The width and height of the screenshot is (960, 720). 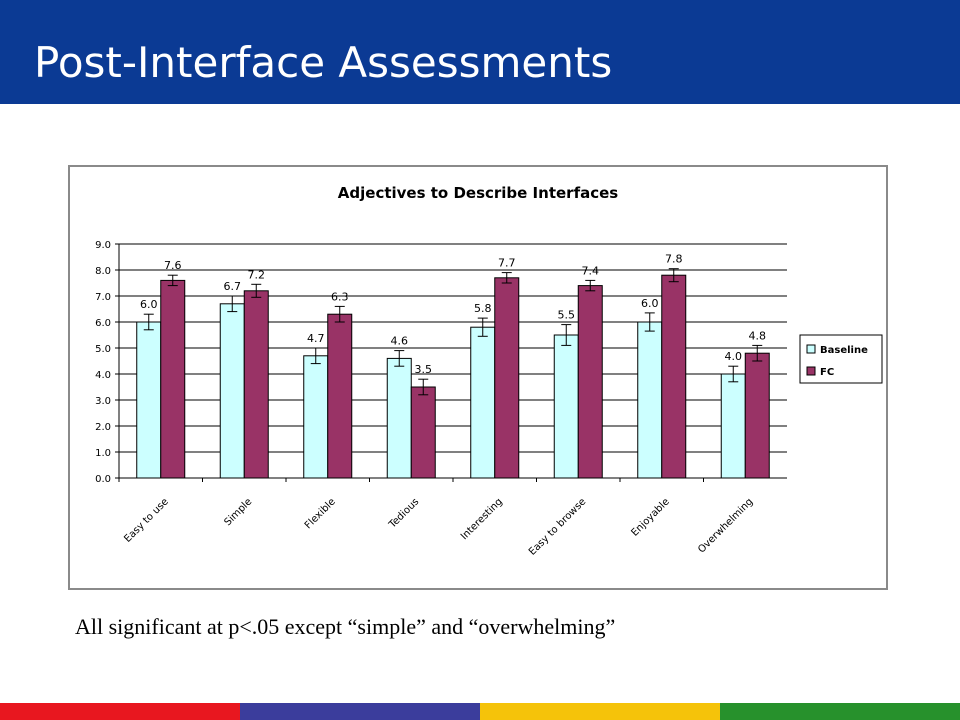 What do you see at coordinates (841, 359) in the screenshot?
I see `legend-box` at bounding box center [841, 359].